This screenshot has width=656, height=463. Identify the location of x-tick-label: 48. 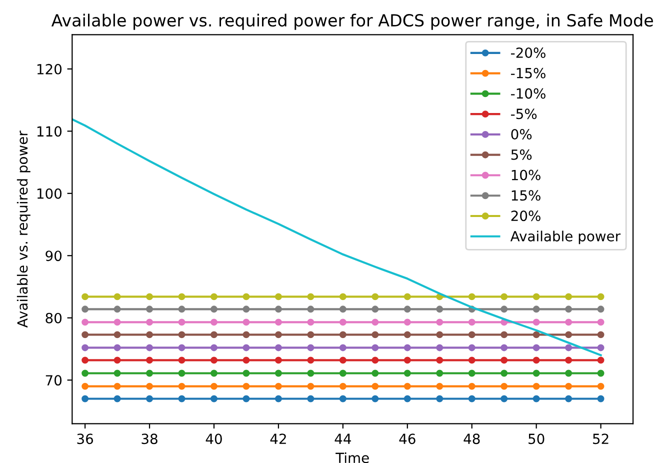
(472, 439).